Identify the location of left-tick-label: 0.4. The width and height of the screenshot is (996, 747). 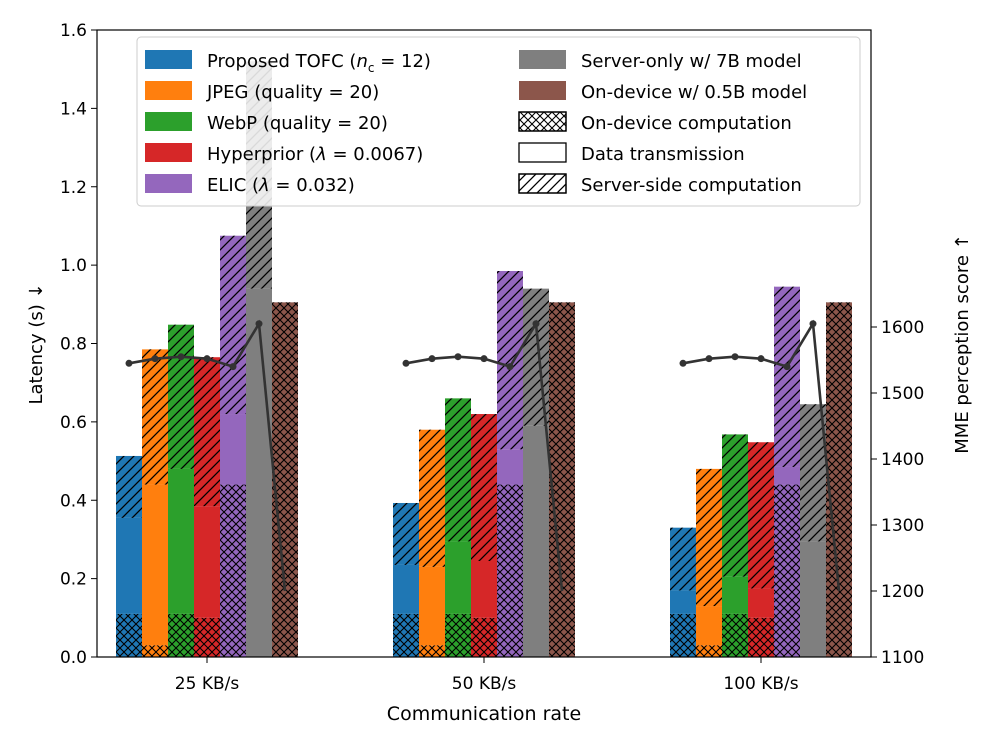
(73, 501).